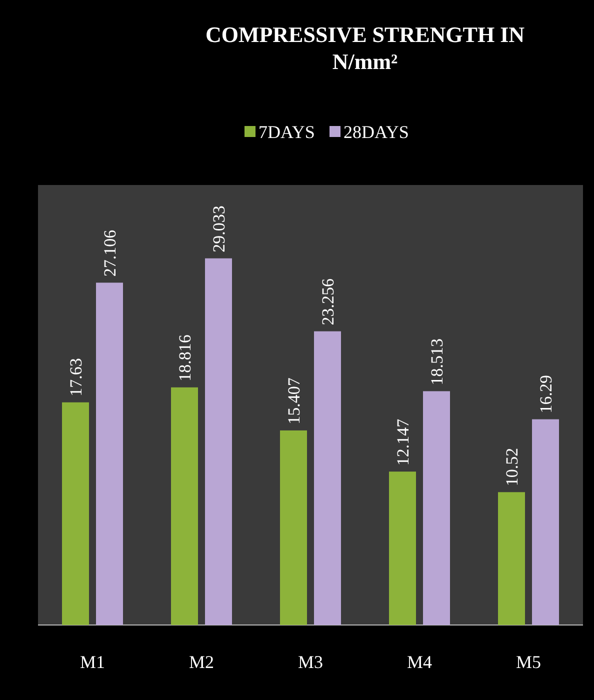 The height and width of the screenshot is (700, 594). What do you see at coordinates (376, 132) in the screenshot?
I see `legend-label: 28DAYS` at bounding box center [376, 132].